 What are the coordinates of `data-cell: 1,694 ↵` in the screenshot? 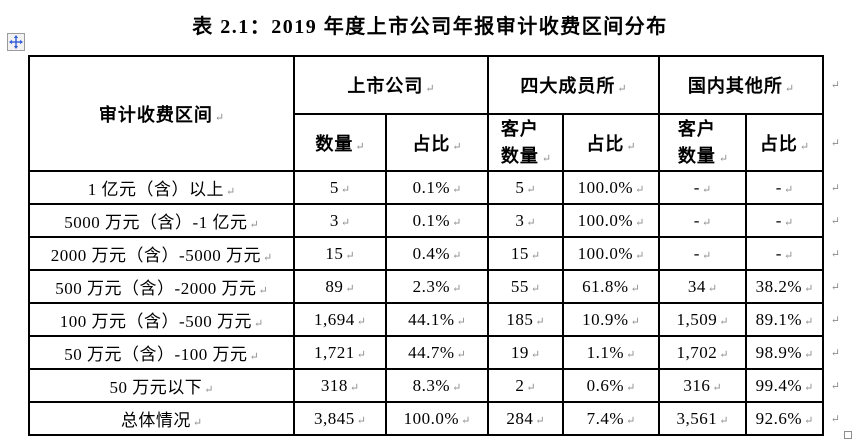 It's located at (340, 319).